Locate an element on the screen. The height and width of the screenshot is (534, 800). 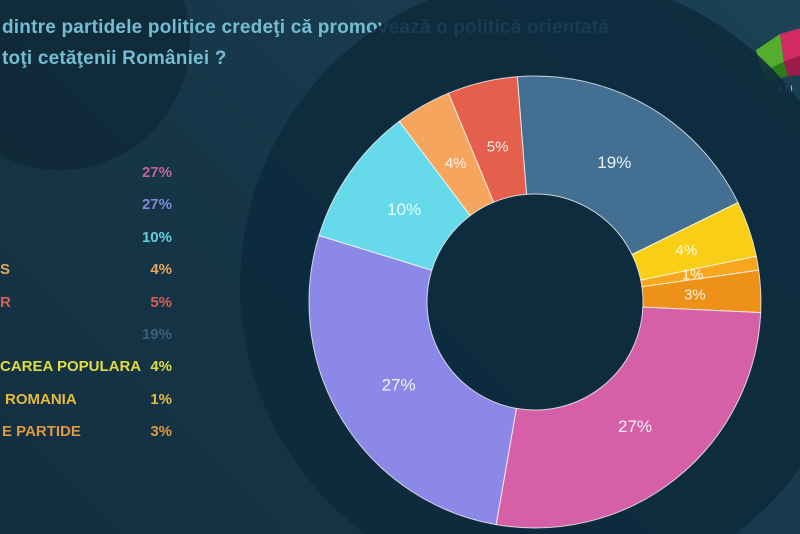
legend-label: S is located at coordinates (5, 269).